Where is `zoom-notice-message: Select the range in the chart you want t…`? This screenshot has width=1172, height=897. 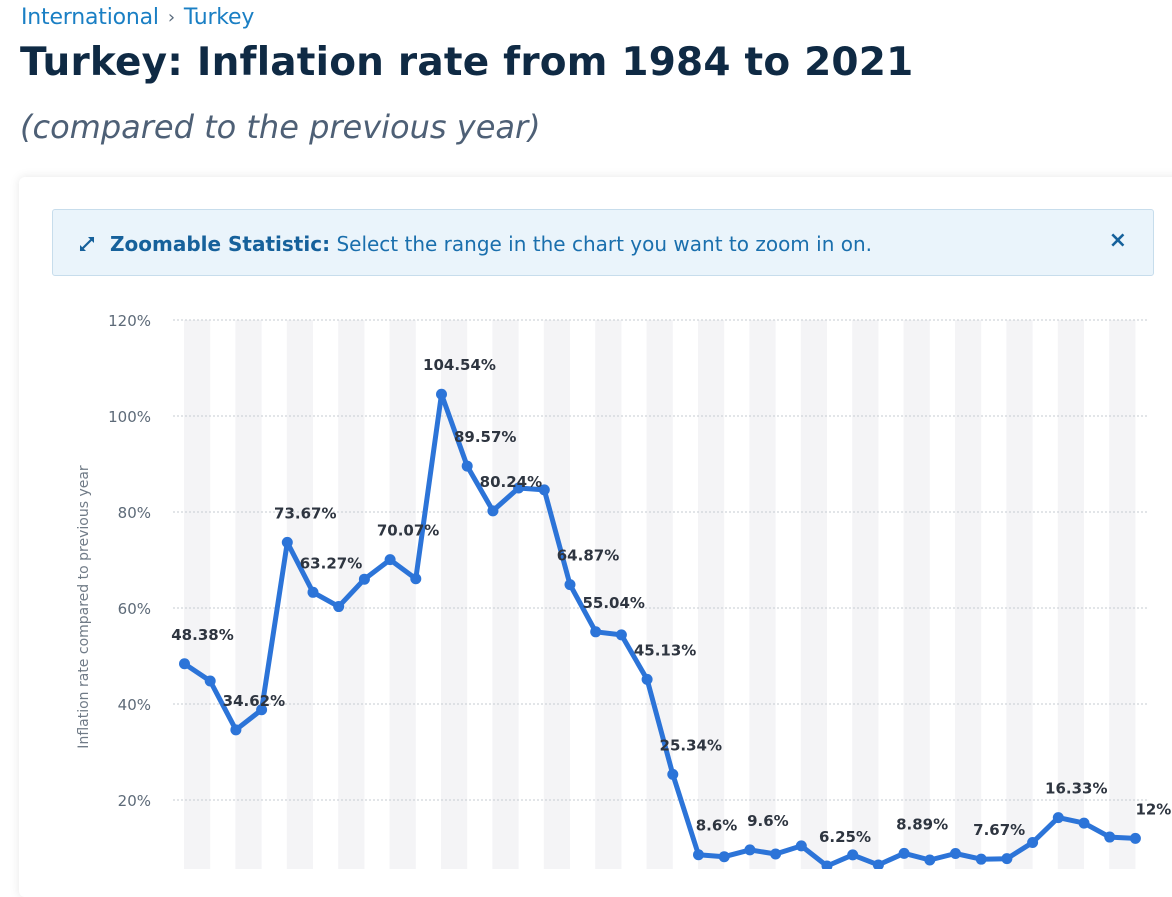 zoom-notice-message: Select the range in the chart you want t… is located at coordinates (604, 244).